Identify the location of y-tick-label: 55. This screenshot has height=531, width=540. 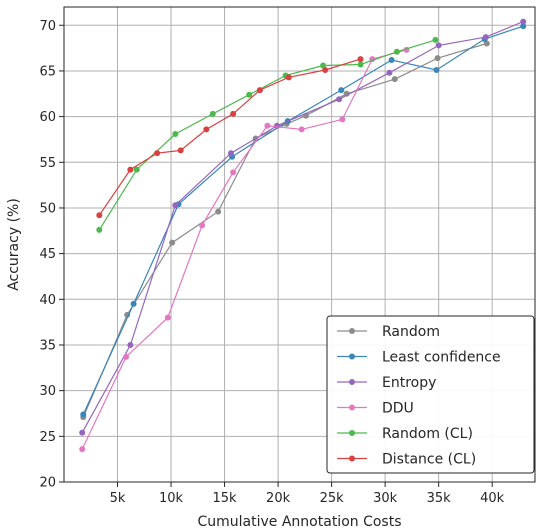
(47, 163).